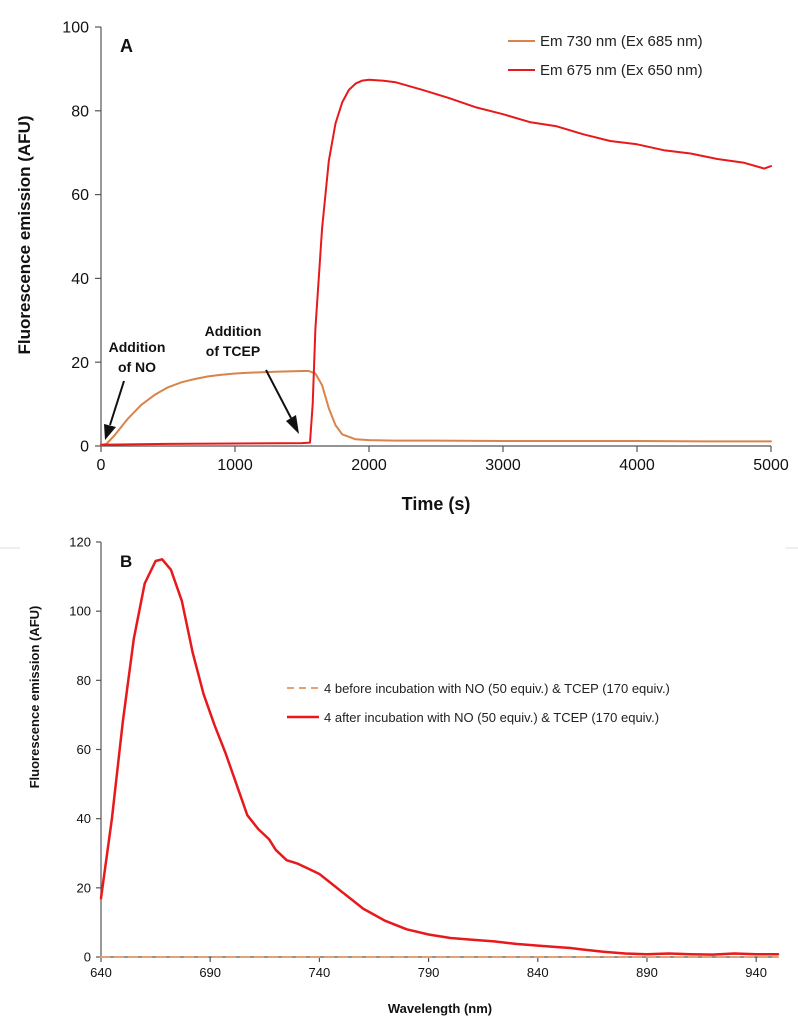  I want to click on panel-a-y-axis-title: Fluorescence emission (AFU), so click(24, 234).